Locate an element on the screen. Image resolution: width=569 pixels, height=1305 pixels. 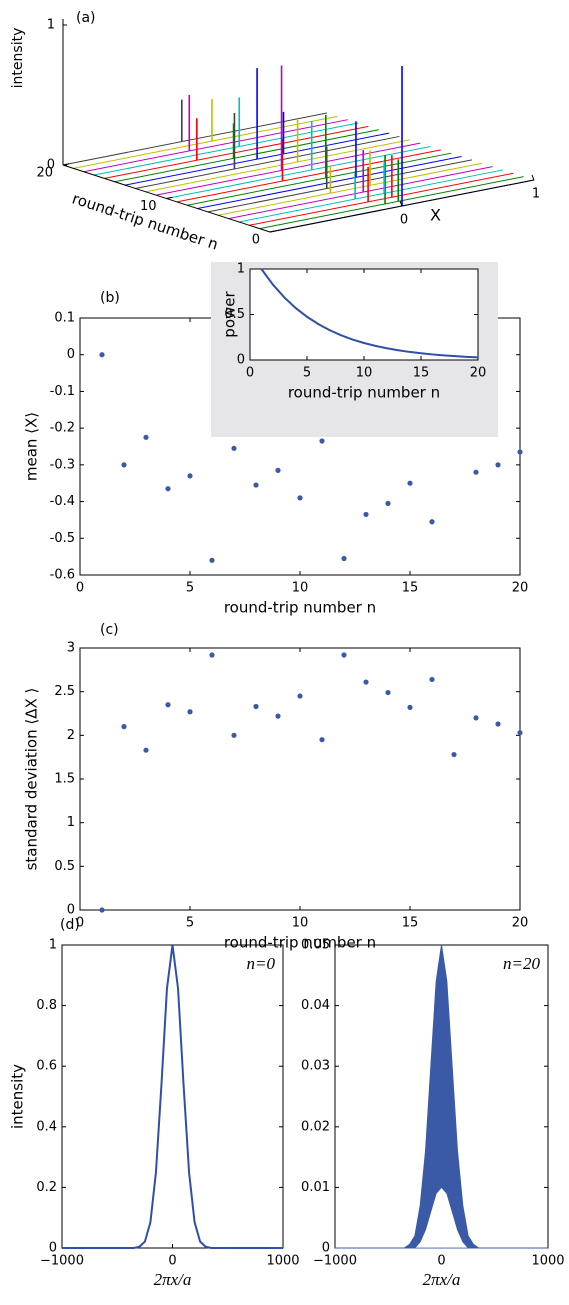
y-tick-label: 0.01 is located at coordinates (315, 1187).